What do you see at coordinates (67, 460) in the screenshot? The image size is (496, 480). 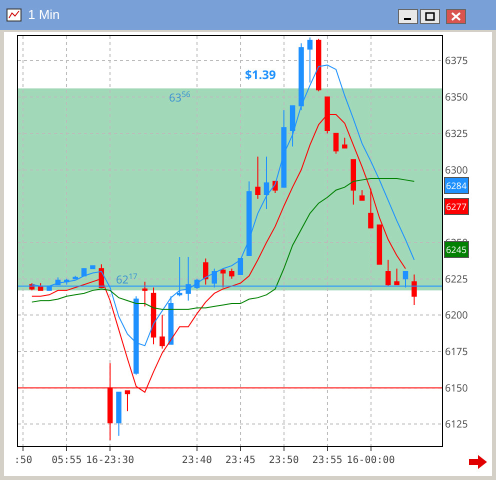 I see `x-tick-label: 05:55` at bounding box center [67, 460].